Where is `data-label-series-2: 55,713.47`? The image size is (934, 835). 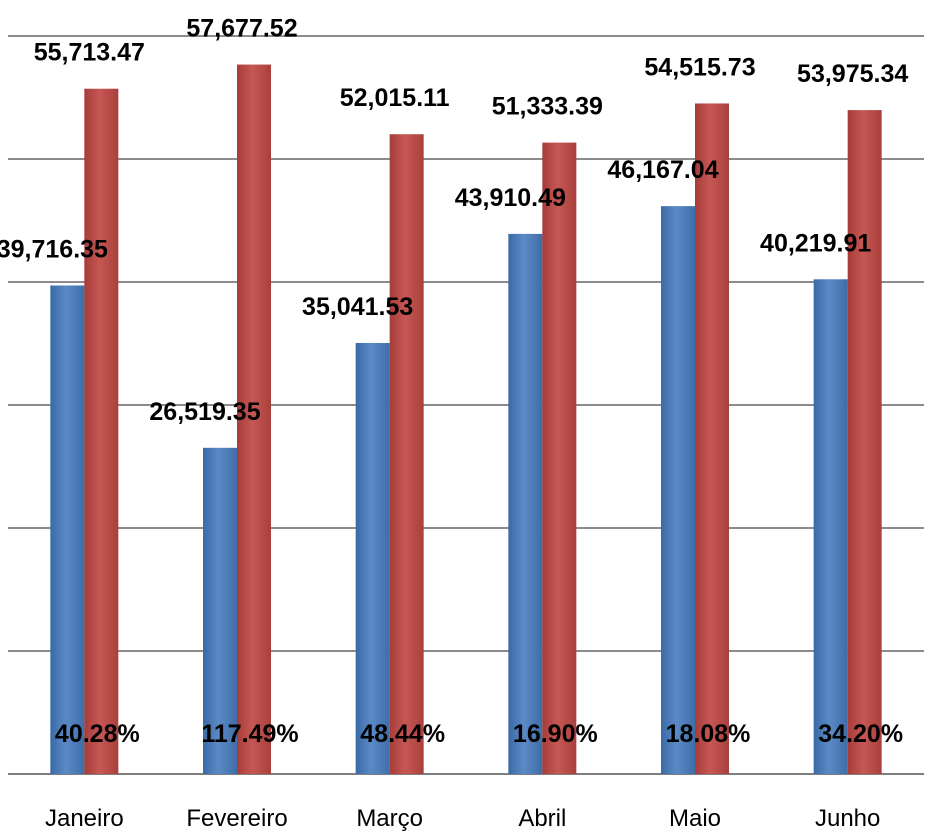
data-label-series-2: 55,713.47 is located at coordinates (89, 53).